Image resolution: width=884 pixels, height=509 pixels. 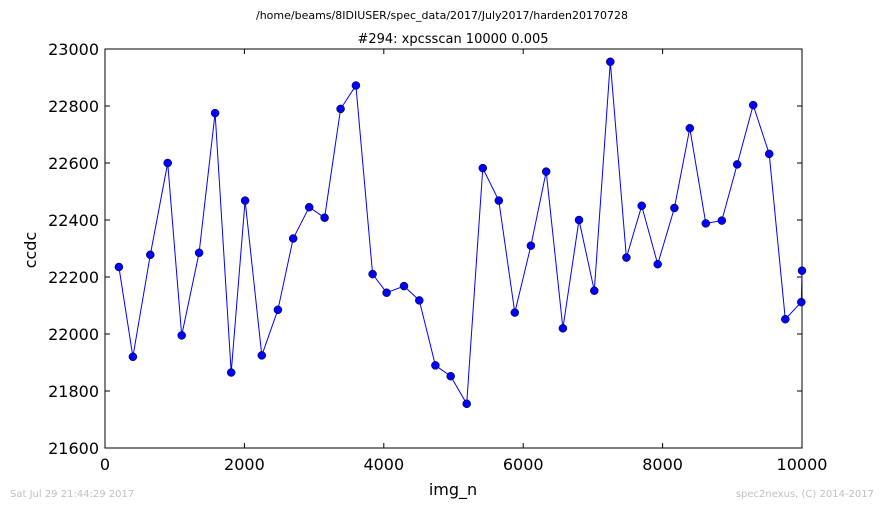 What do you see at coordinates (73, 448) in the screenshot?
I see `y-tick-label: 21600` at bounding box center [73, 448].